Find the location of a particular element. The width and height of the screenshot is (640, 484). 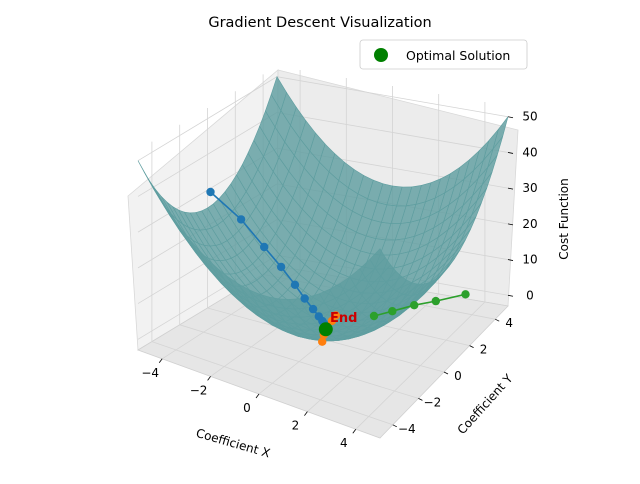

y-tick-label: −4 is located at coordinates (407, 429).